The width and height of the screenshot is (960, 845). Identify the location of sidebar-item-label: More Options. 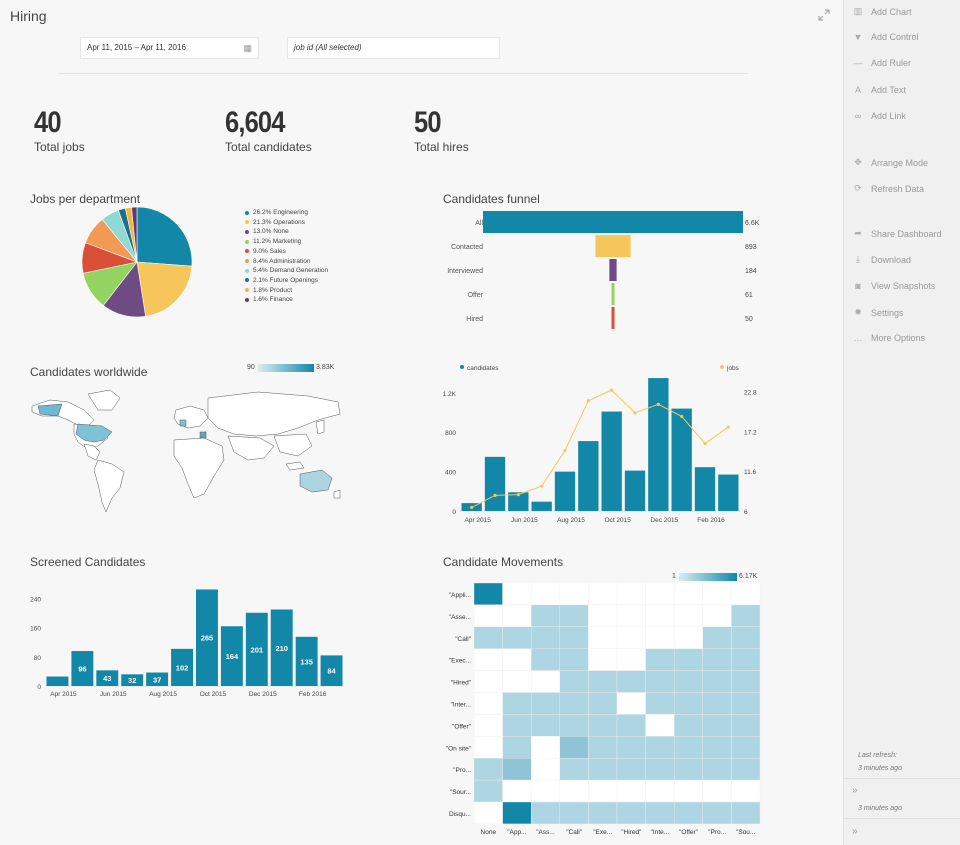
(898, 338).